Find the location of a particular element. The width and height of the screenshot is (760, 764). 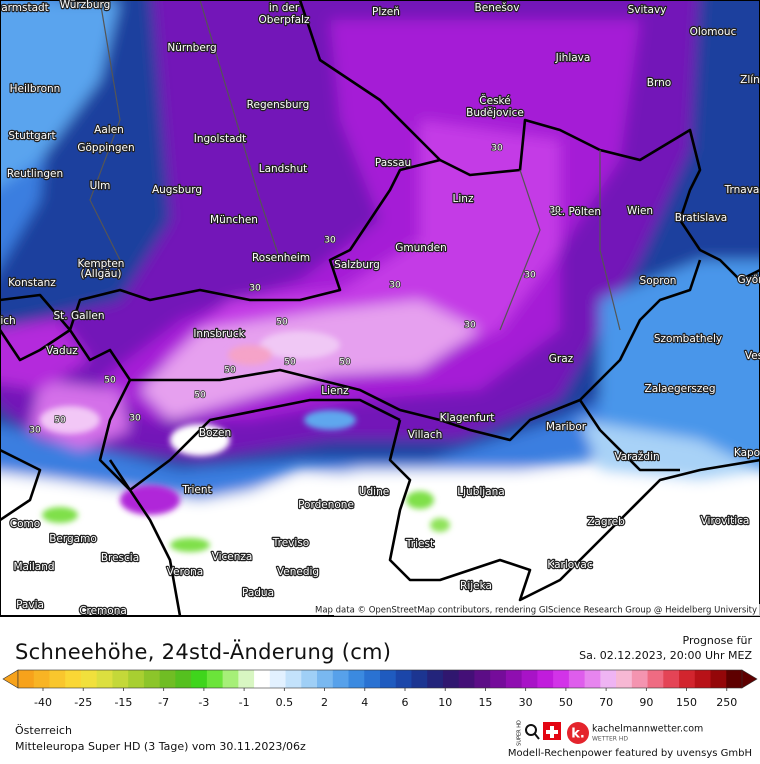

place-label: Bergamo is located at coordinates (73, 539).